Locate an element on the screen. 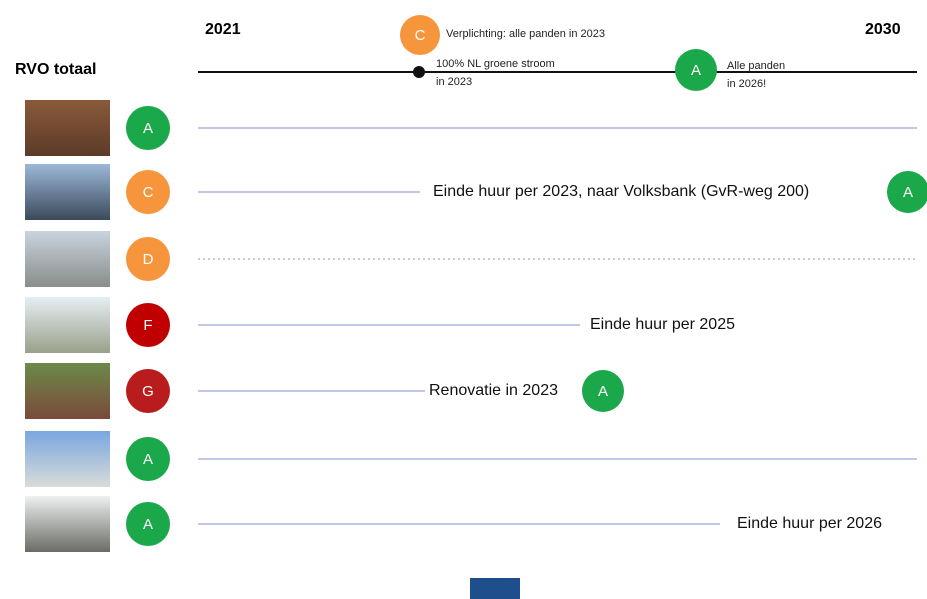 The width and height of the screenshot is (927, 599). badge-label: D is located at coordinates (148, 259).